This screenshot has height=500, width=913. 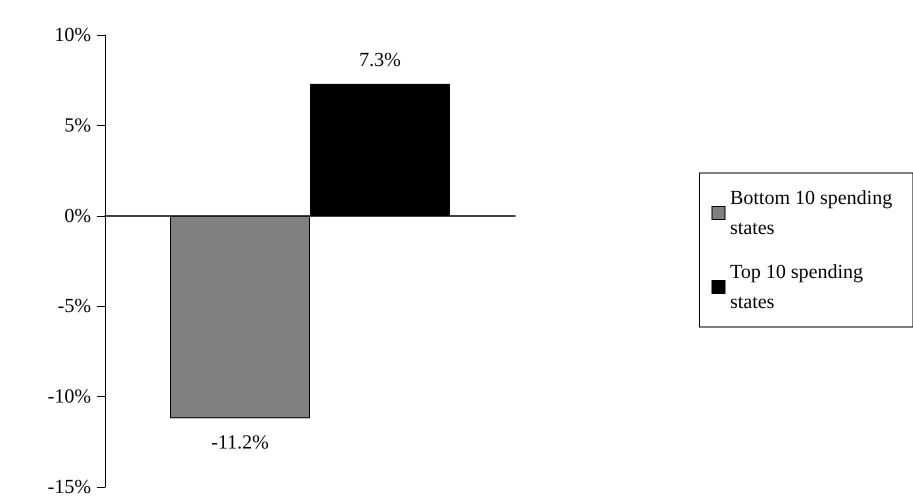 I want to click on y-tick-label: -15%, so click(x=69, y=487).